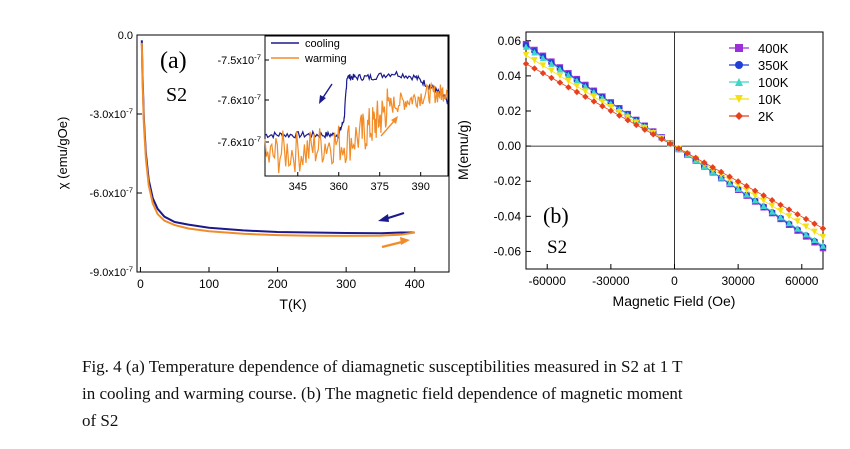  Describe the element at coordinates (322, 44) in the screenshot. I see `inset-legend-cooling-label: cooling` at that location.